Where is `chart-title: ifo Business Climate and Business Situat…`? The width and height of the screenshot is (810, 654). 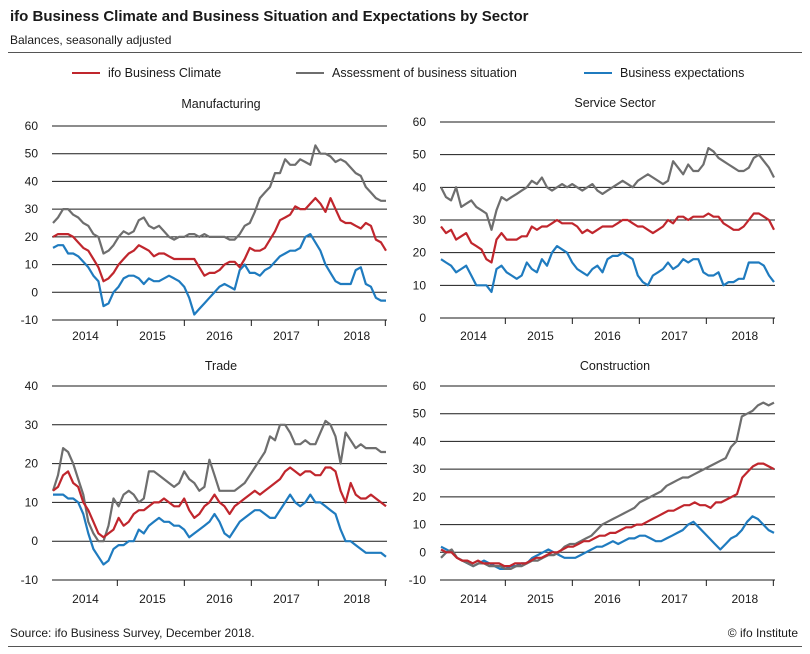 chart-title: ifo Business Climate and Business Situat… is located at coordinates (269, 16).